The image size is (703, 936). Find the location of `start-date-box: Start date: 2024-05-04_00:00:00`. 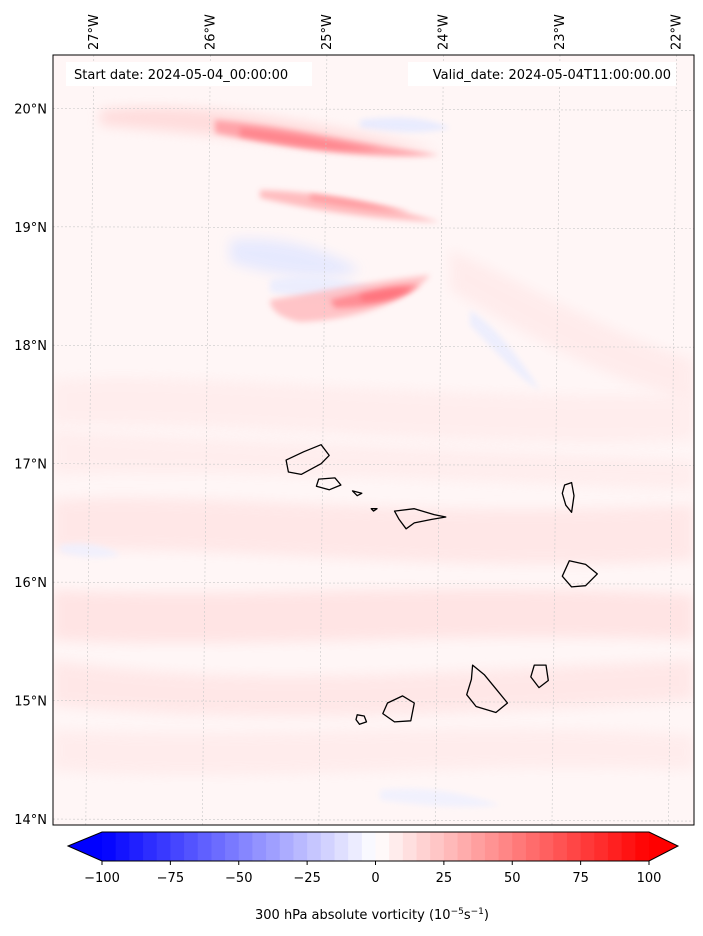

start-date-box: Start date: 2024-05-04_00:00:00 is located at coordinates (189, 74).